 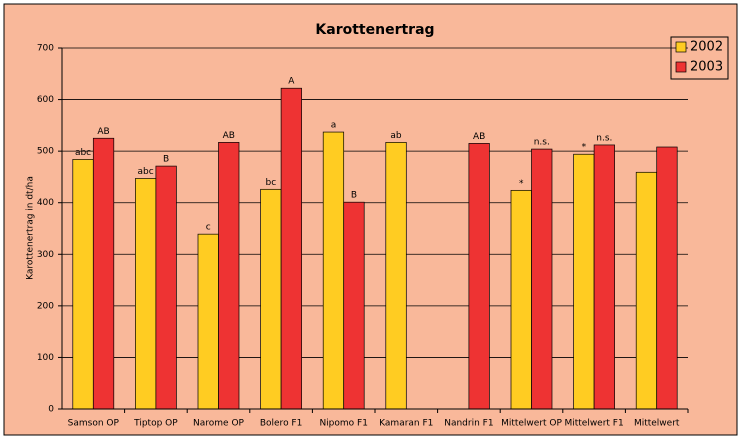 I want to click on x-tick-label: Mittelwert OP, so click(x=531, y=424).